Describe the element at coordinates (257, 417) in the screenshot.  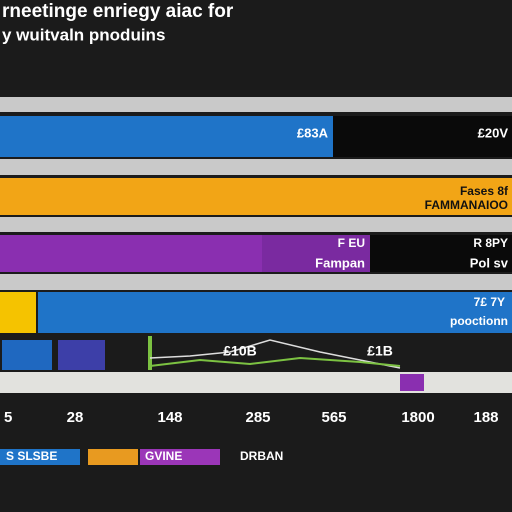
I see `tick-label: 285` at that location.